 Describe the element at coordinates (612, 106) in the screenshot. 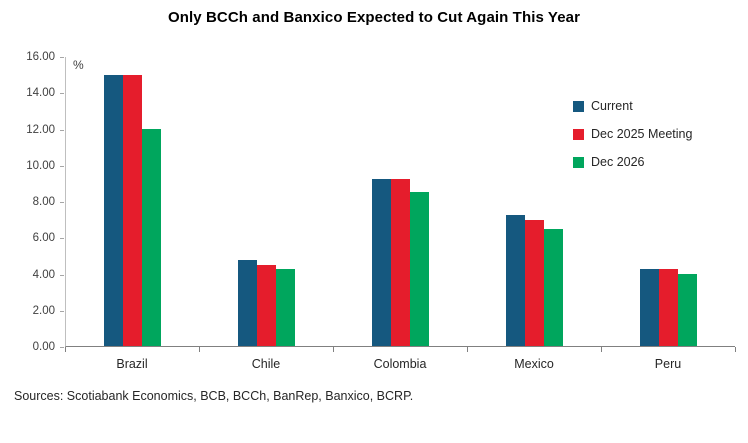

I see `legend-label-current: Current` at that location.